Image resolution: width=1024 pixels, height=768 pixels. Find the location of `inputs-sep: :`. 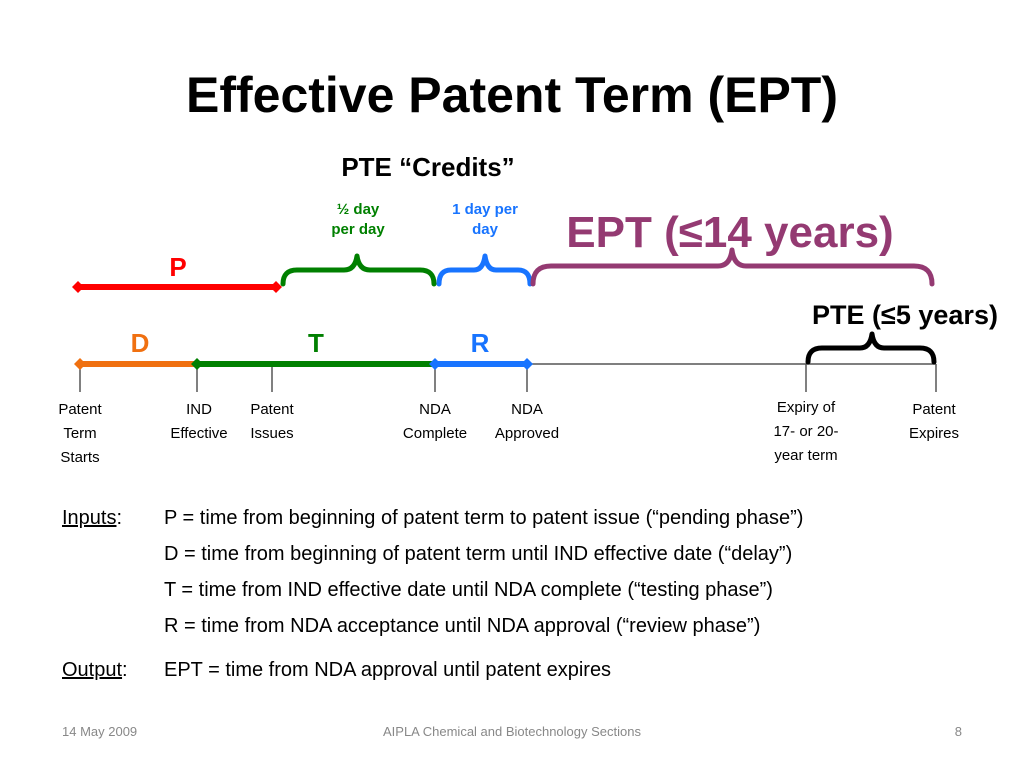

inputs-sep: : is located at coordinates (119, 518).